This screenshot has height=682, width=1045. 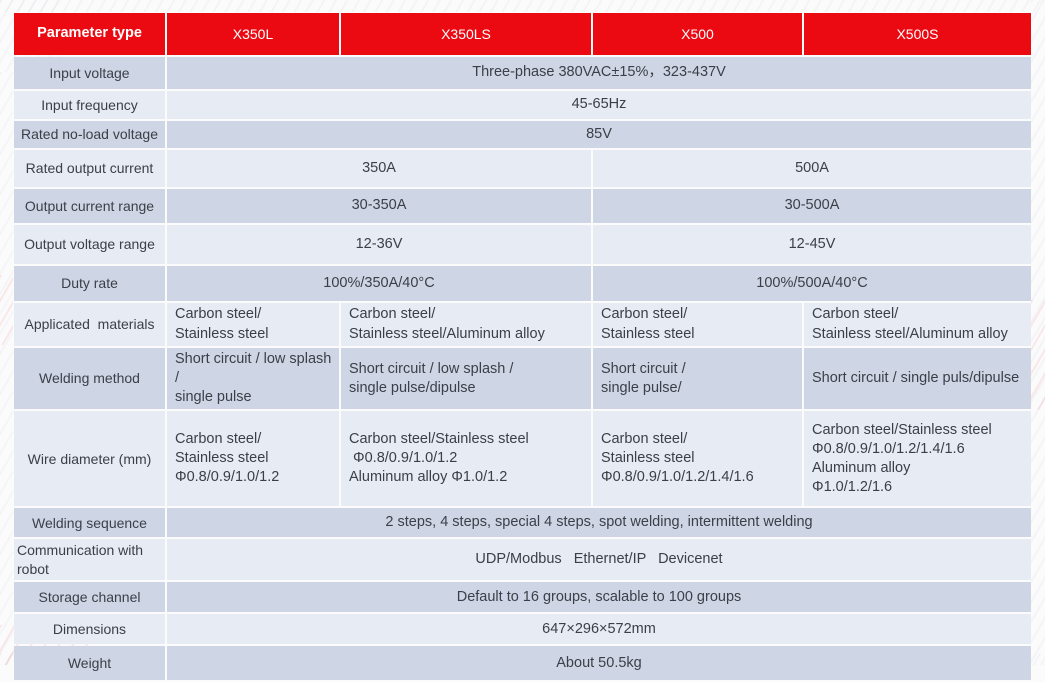 What do you see at coordinates (861, 467) in the screenshot?
I see `data-cell-line: Aluminum alloy` at bounding box center [861, 467].